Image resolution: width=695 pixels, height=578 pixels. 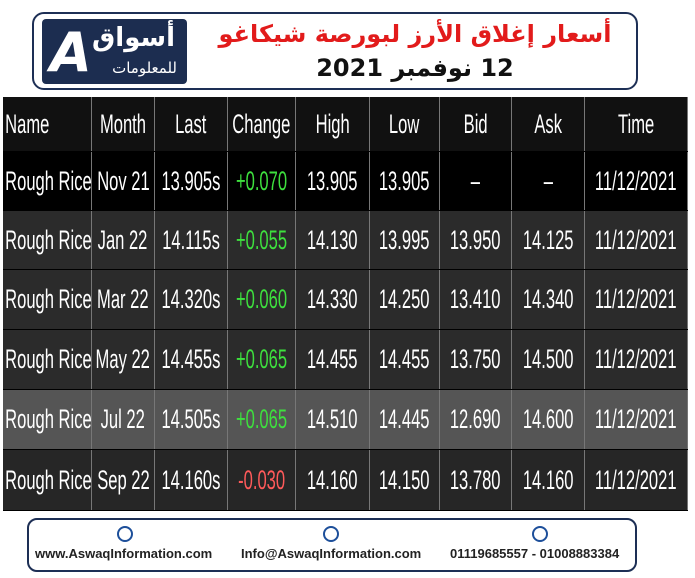 I want to click on cell-text: –, so click(x=475, y=180).